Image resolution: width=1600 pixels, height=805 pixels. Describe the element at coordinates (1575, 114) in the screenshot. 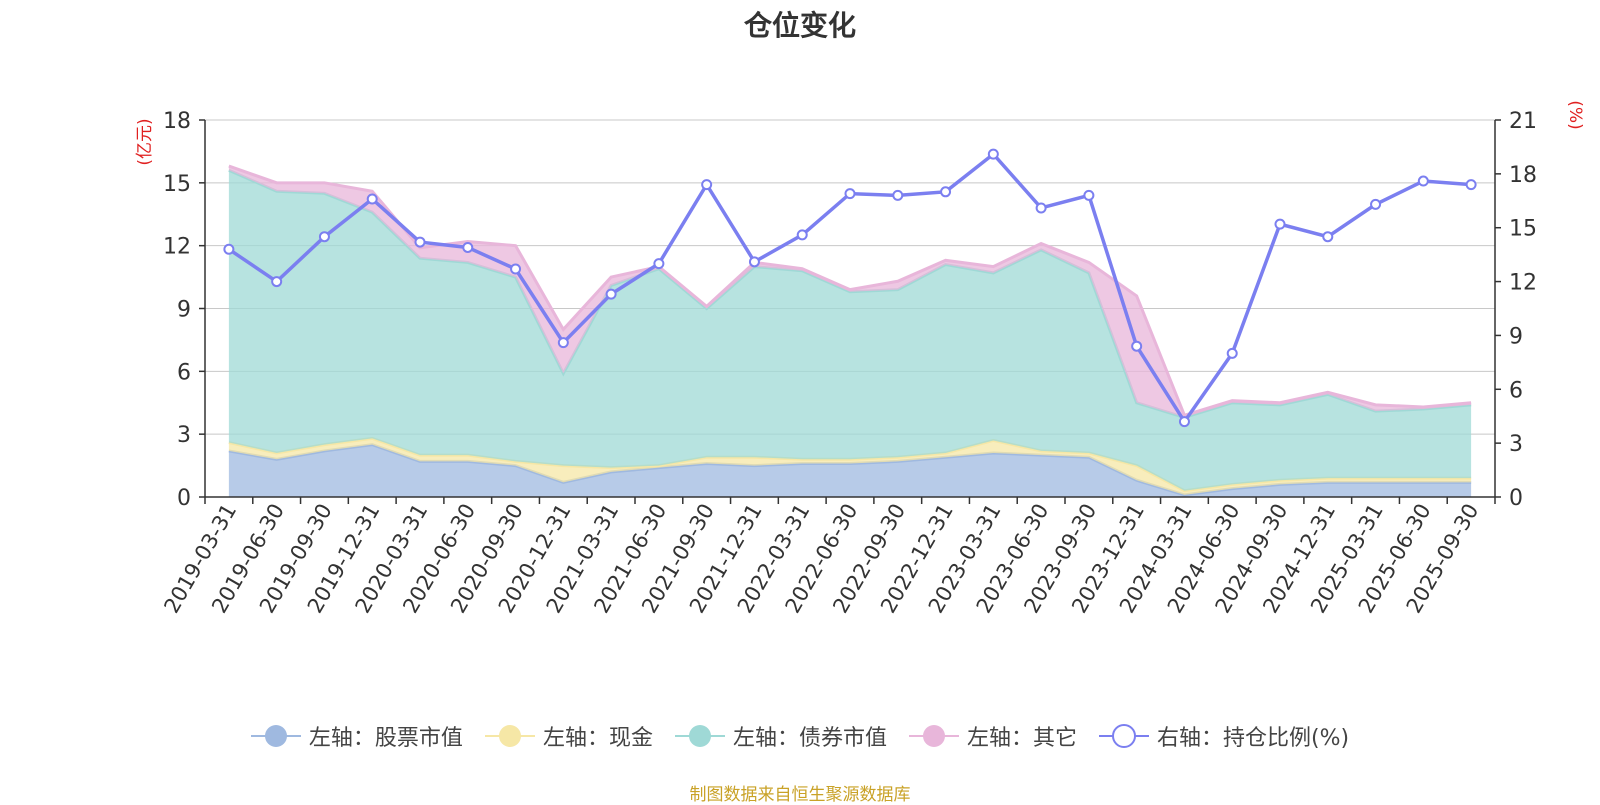

I see `right-axis-unit: (%)` at that location.